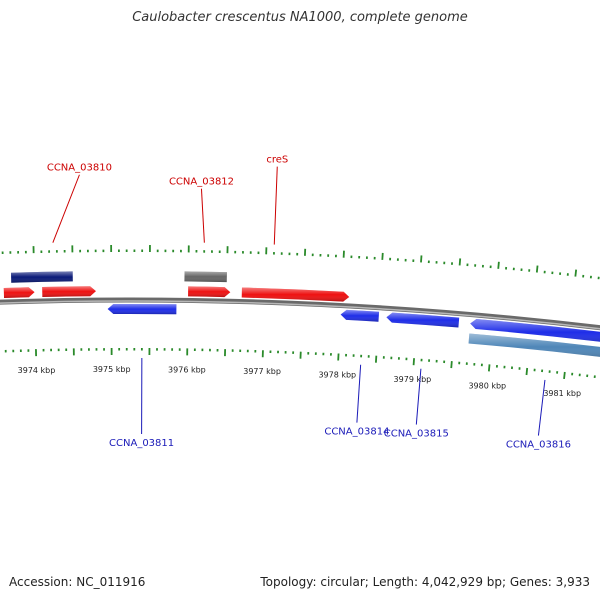  I want to click on kbp-tick-label: 3979 kbp, so click(413, 379).